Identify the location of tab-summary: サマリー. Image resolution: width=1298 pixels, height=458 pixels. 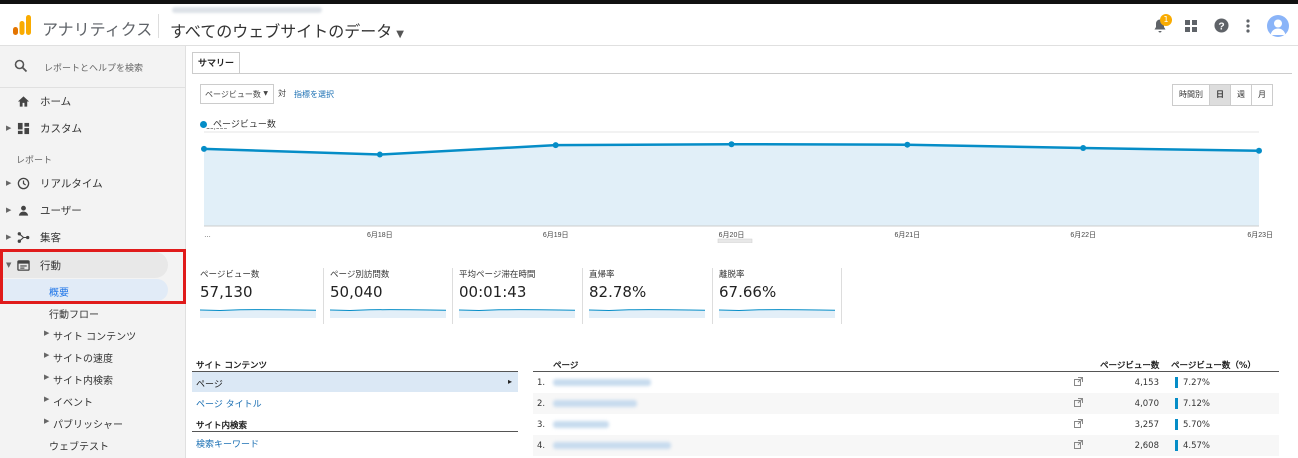
(216, 63).